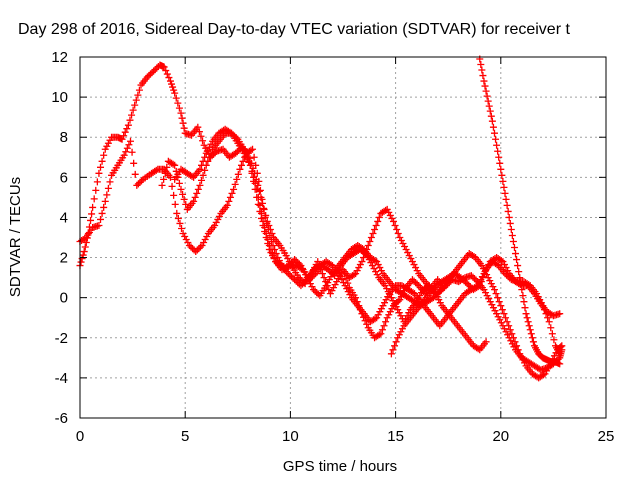  What do you see at coordinates (500, 436) in the screenshot?
I see `x-tick-label: 20` at bounding box center [500, 436].